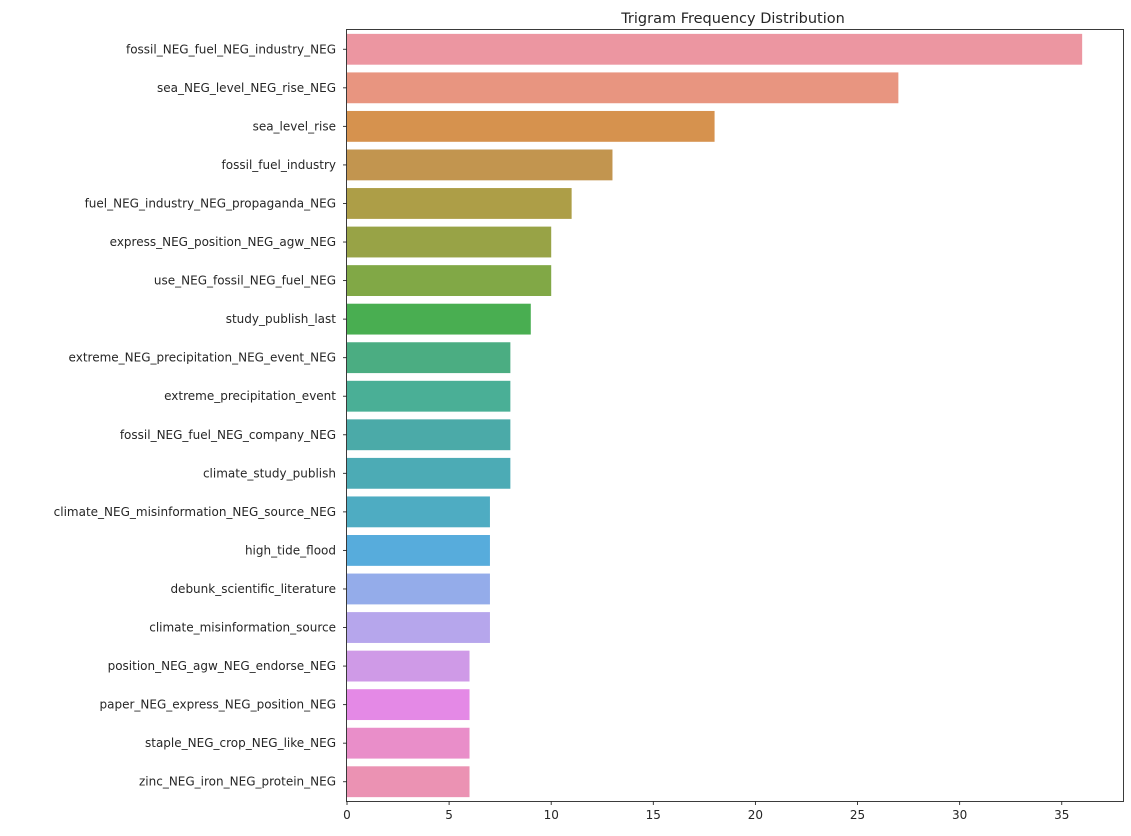 This screenshot has width=1131, height=836. Describe the element at coordinates (755, 815) in the screenshot. I see `x-tick-label: 20` at that location.